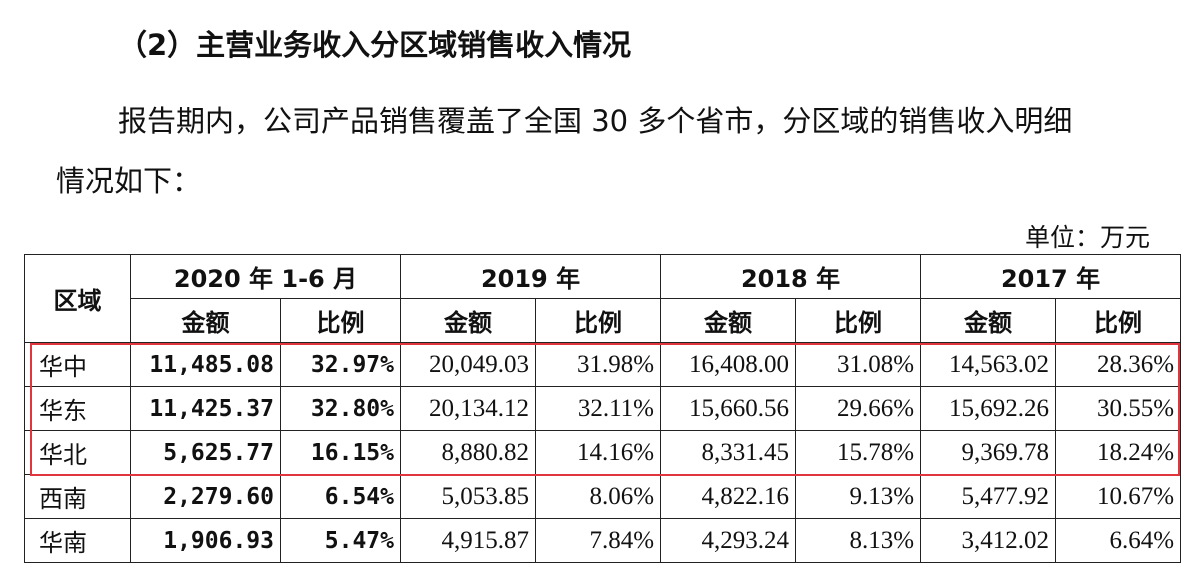  What do you see at coordinates (468, 408) in the screenshot?
I see `amount-cell: 20,134.12` at bounding box center [468, 408].